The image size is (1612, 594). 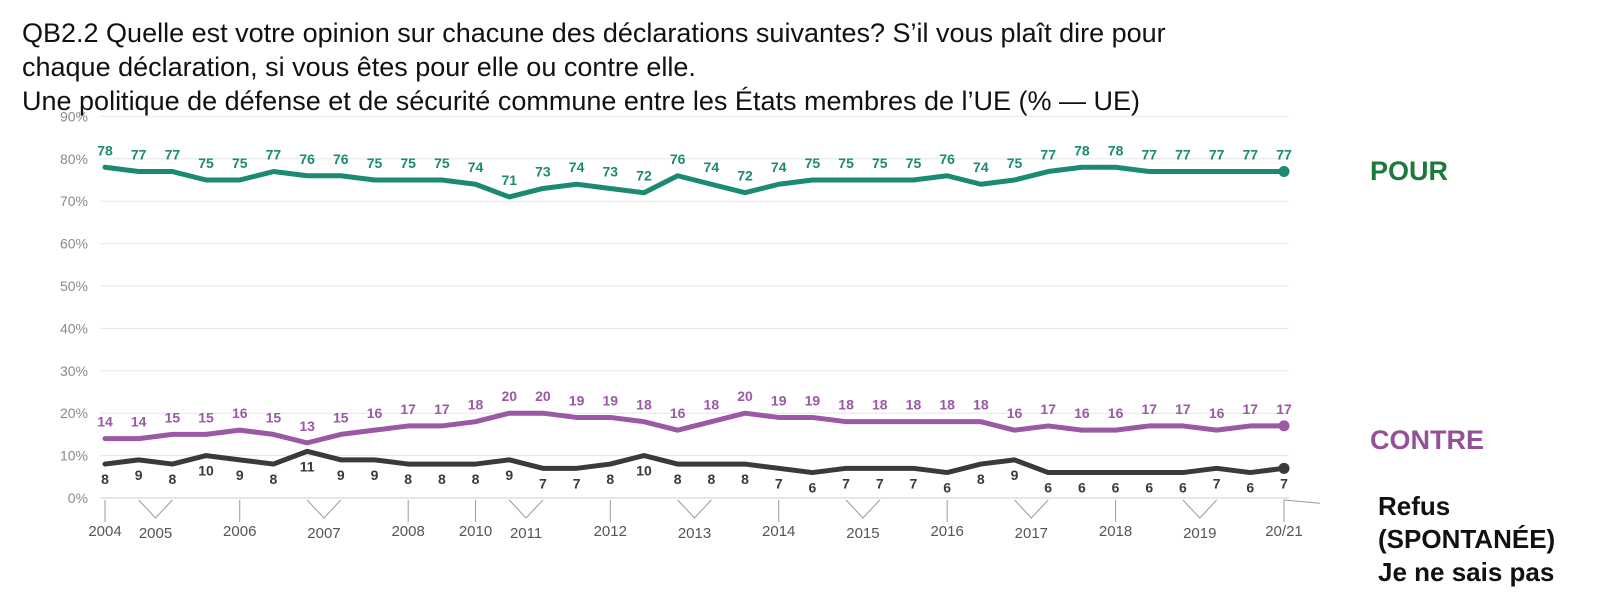 What do you see at coordinates (1466, 572) in the screenshot?
I see `legend-dk-line-3: Je ne sais pas` at bounding box center [1466, 572].